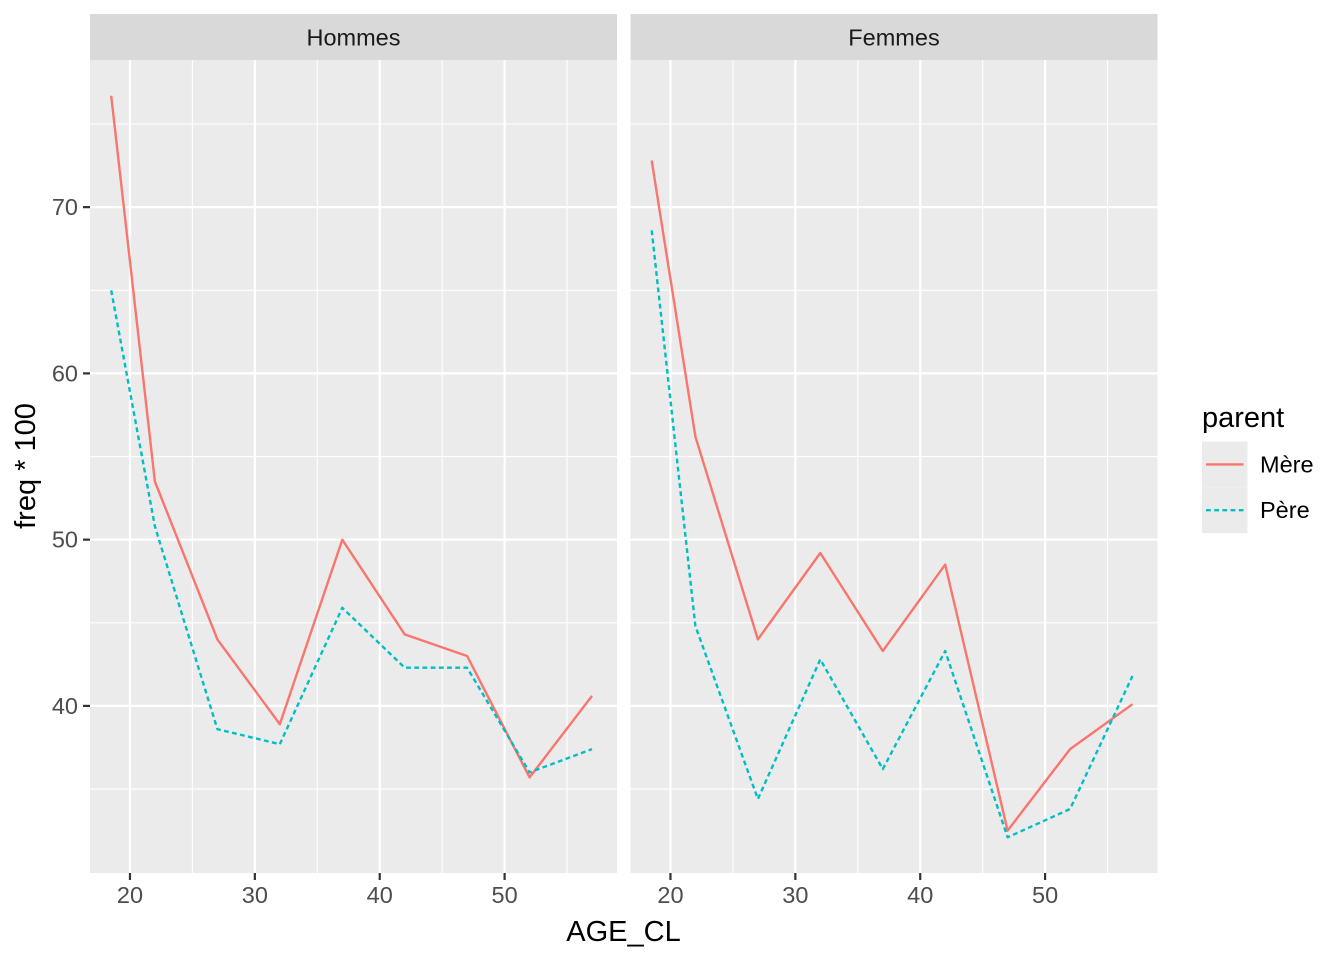 The width and height of the screenshot is (1344, 960). I want to click on y-tick-label: 40, so click(65, 706).